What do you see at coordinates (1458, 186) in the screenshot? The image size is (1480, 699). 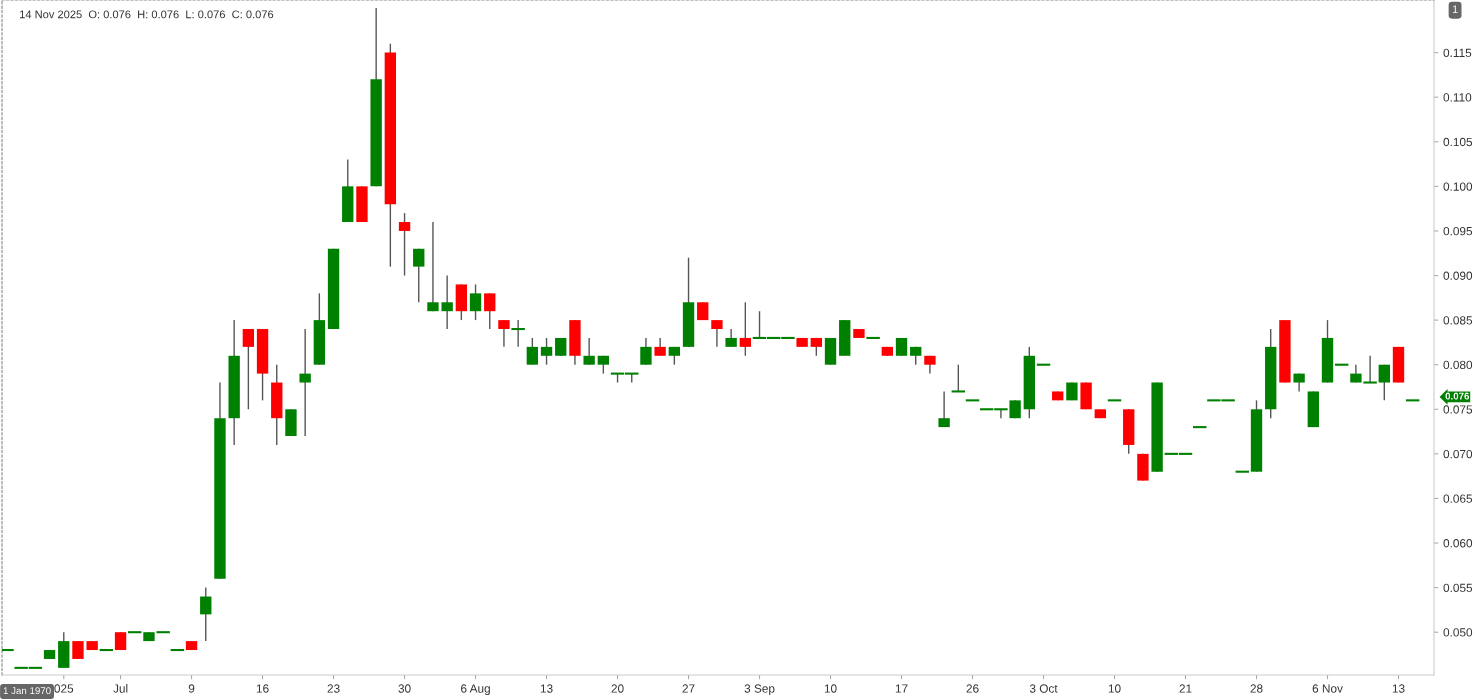 I see `y-tick-label: 0.100` at bounding box center [1458, 186].